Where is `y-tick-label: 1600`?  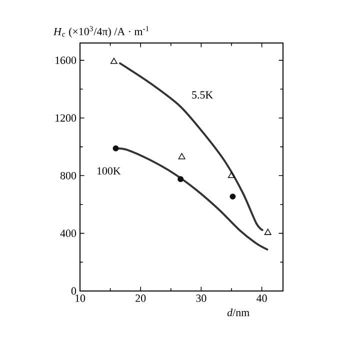 y-tick-label: 1600 is located at coordinates (66, 60).